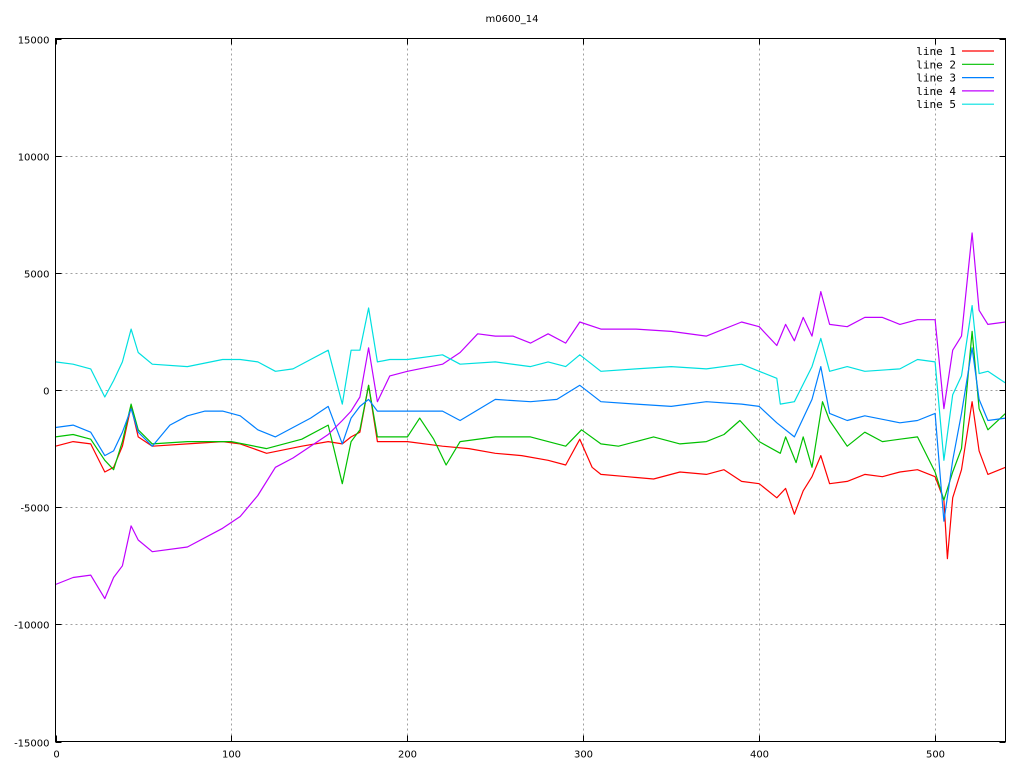 This screenshot has width=1024, height=768. What do you see at coordinates (56, 755) in the screenshot?
I see `x-tick-label: 0` at bounding box center [56, 755].